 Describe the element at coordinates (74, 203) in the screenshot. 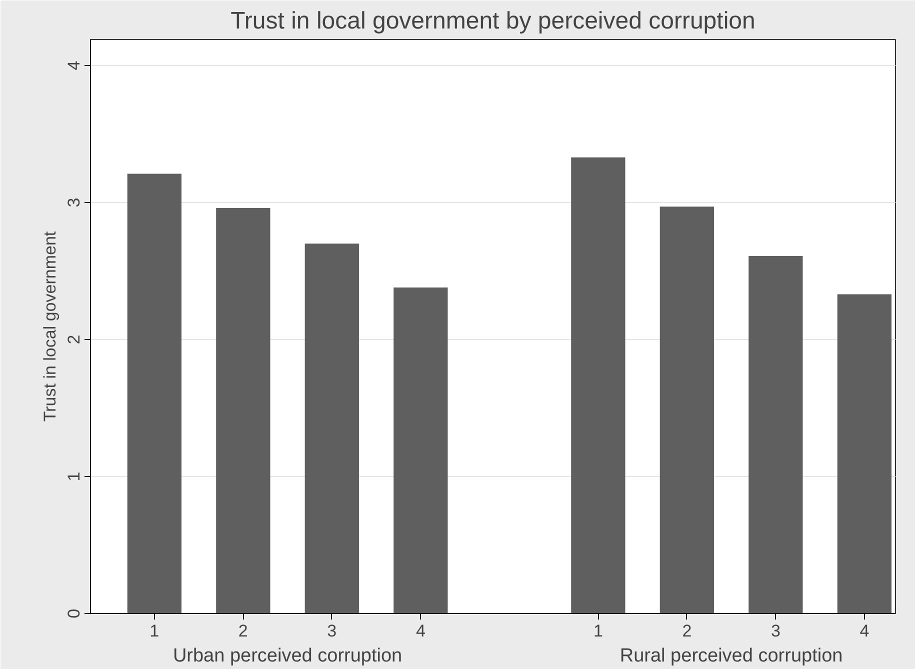

I see `y-tick-label: 3` at that location.